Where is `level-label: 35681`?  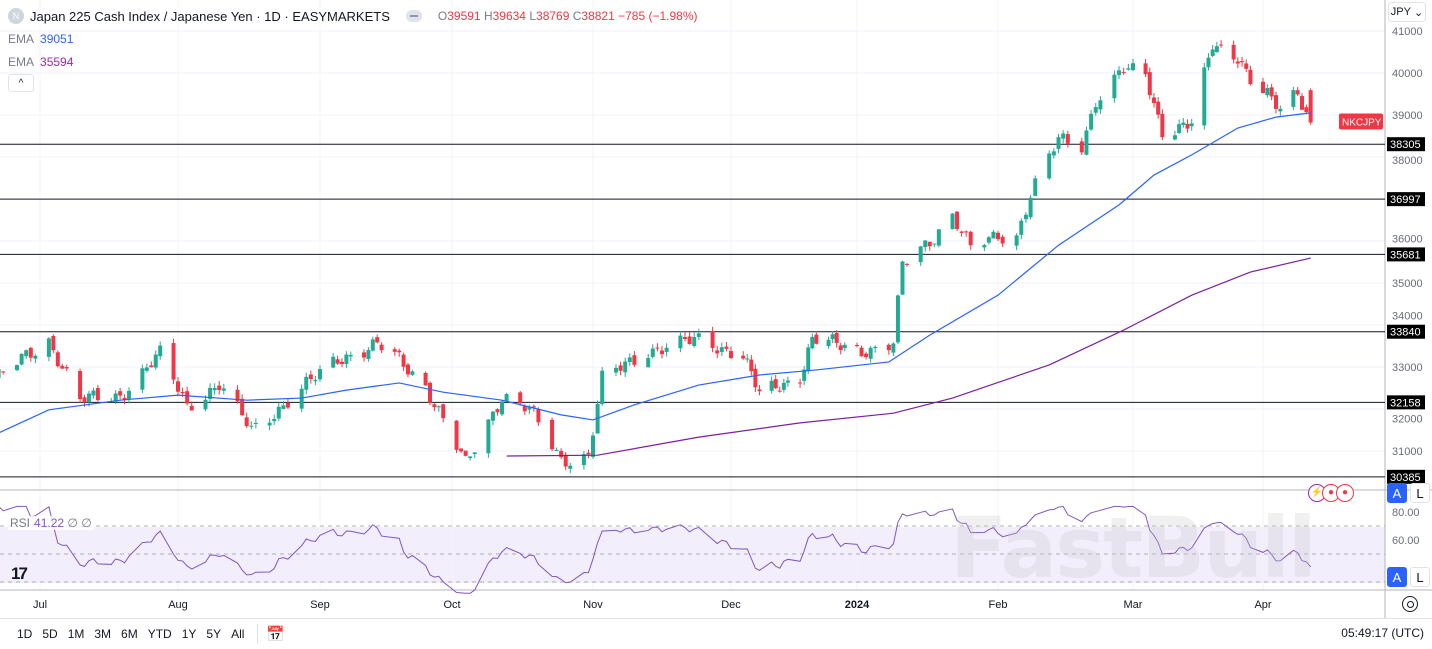 level-label: 35681 is located at coordinates (1405, 255).